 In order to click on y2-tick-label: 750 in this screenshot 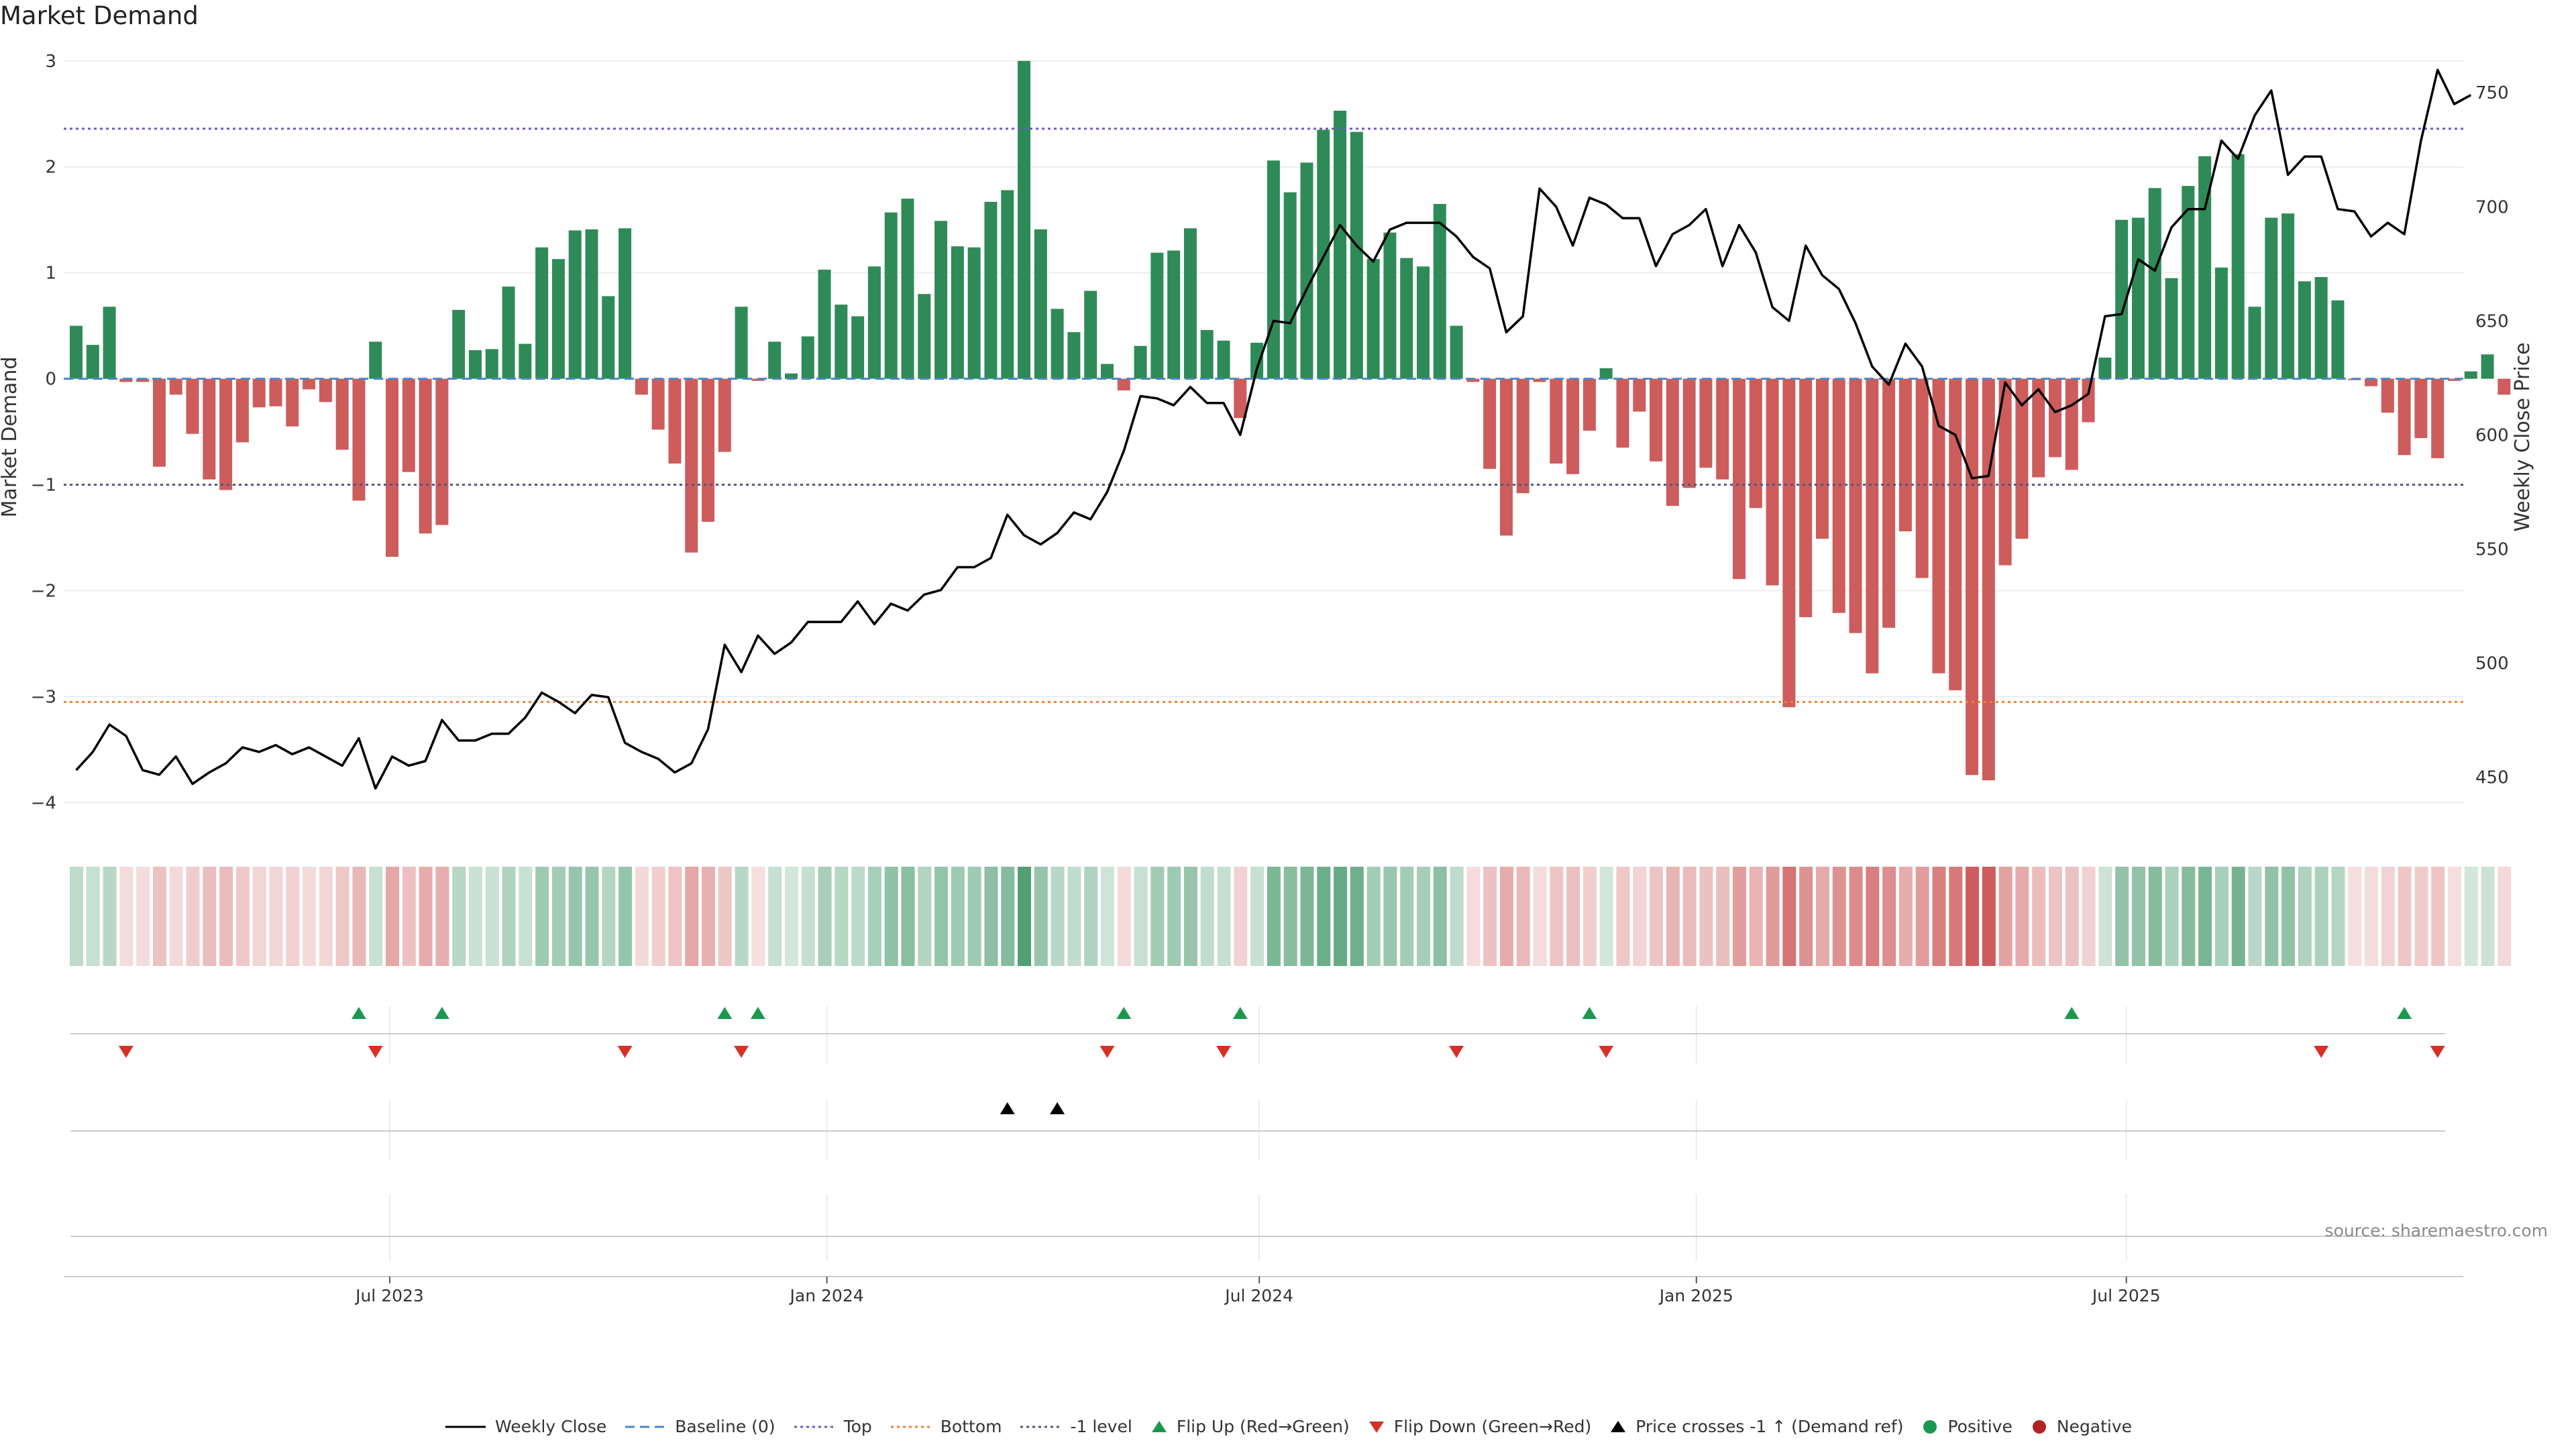, I will do `click(2492, 93)`.